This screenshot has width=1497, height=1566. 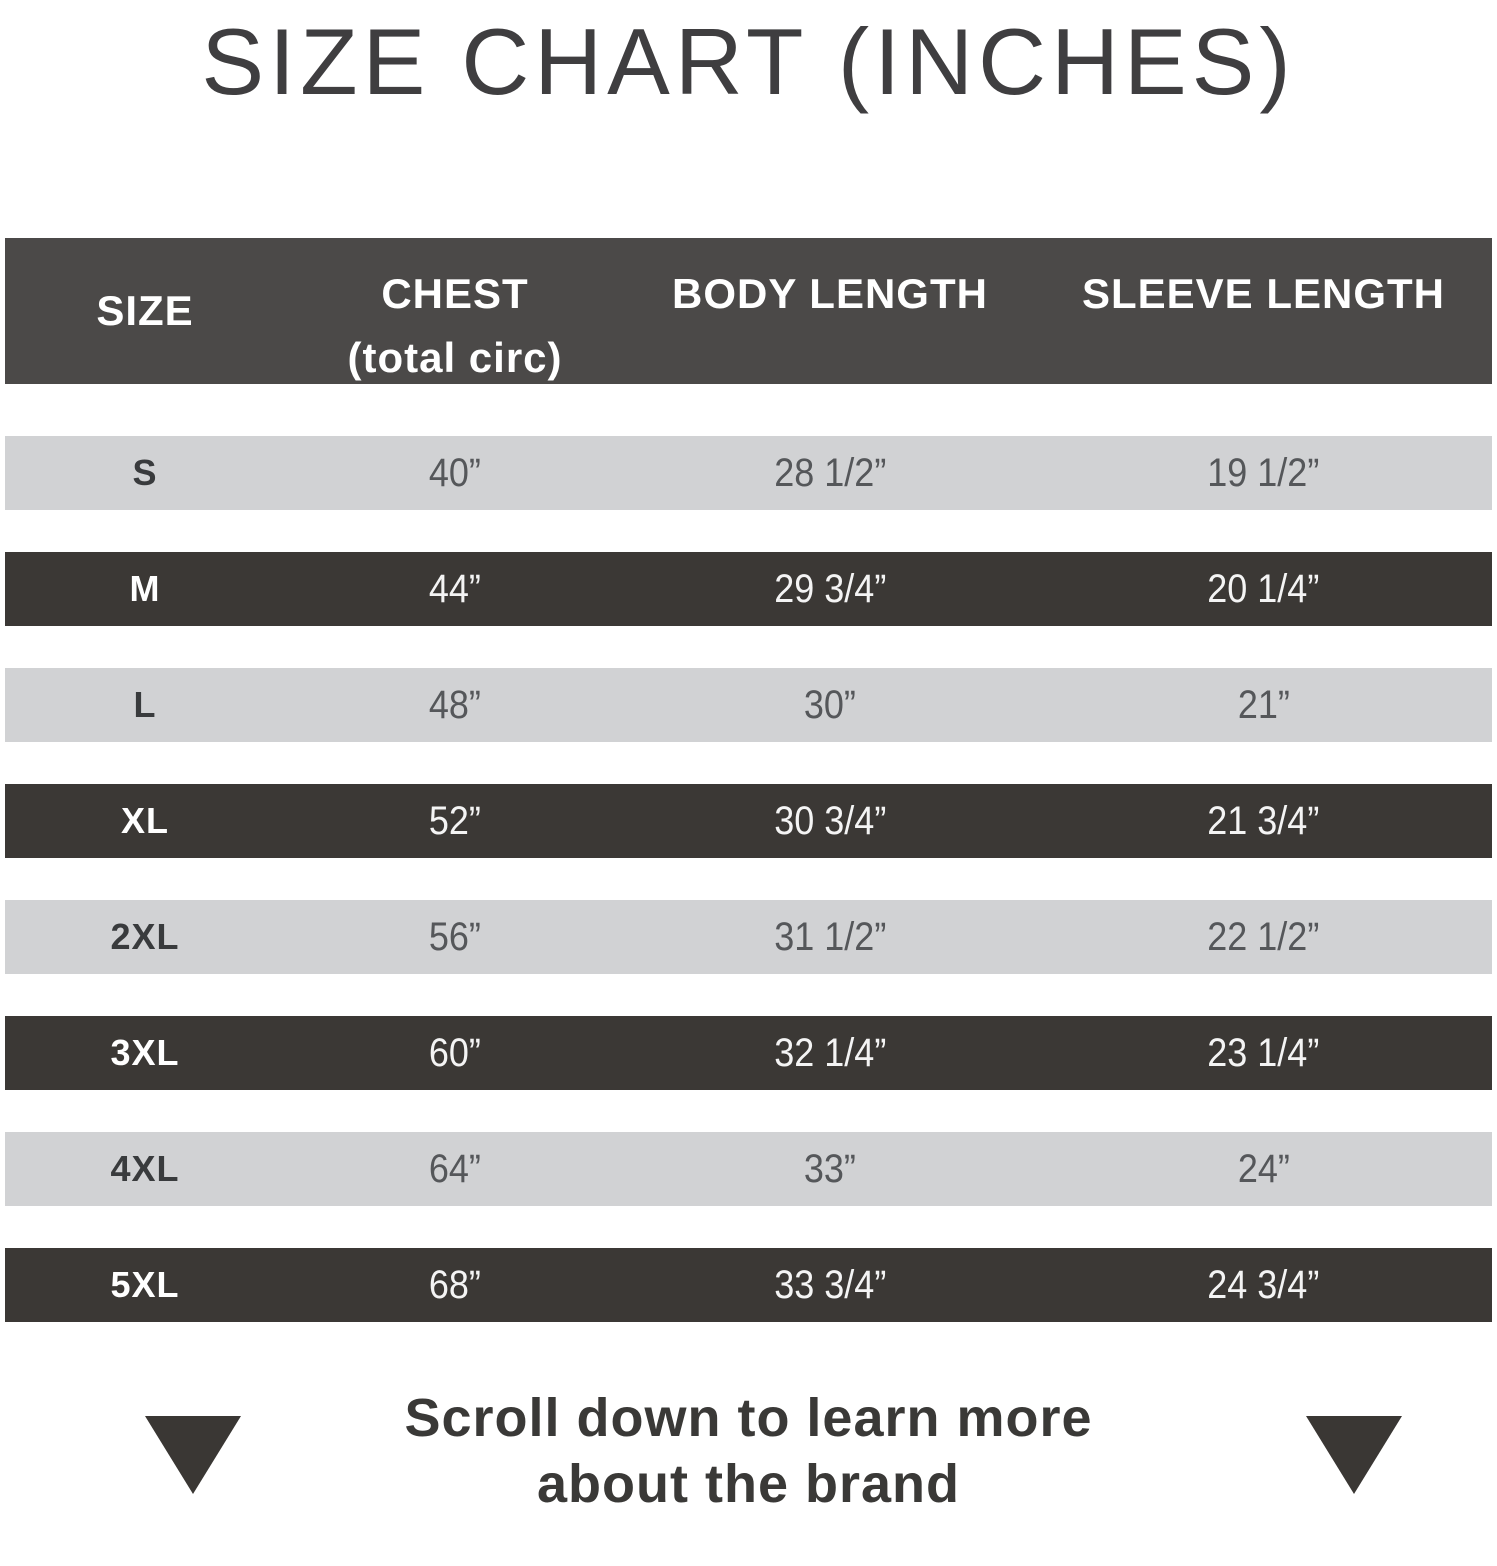 I want to click on header-cell-body-length: BODY LENGTH, so click(x=830, y=311).